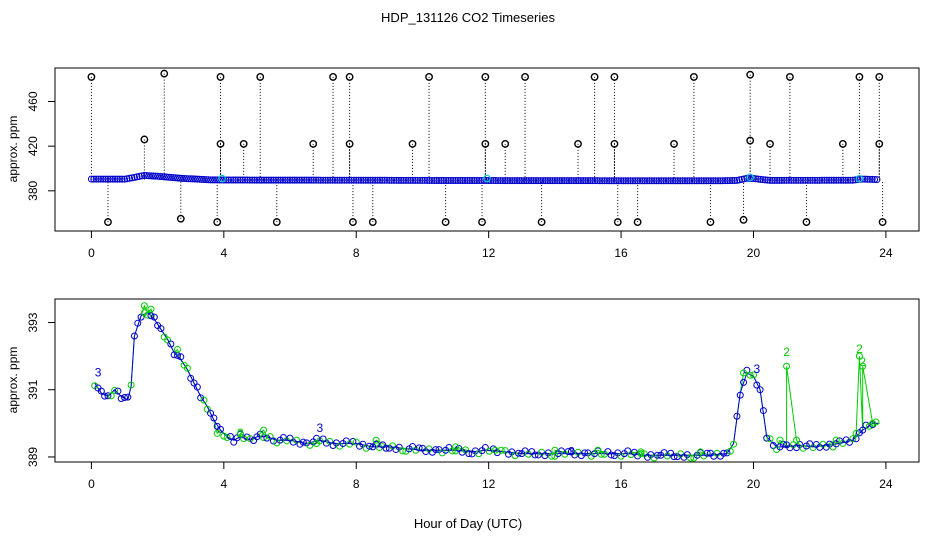 The image size is (936, 540). I want to click on top-y-tick-label: 420, so click(33, 146).